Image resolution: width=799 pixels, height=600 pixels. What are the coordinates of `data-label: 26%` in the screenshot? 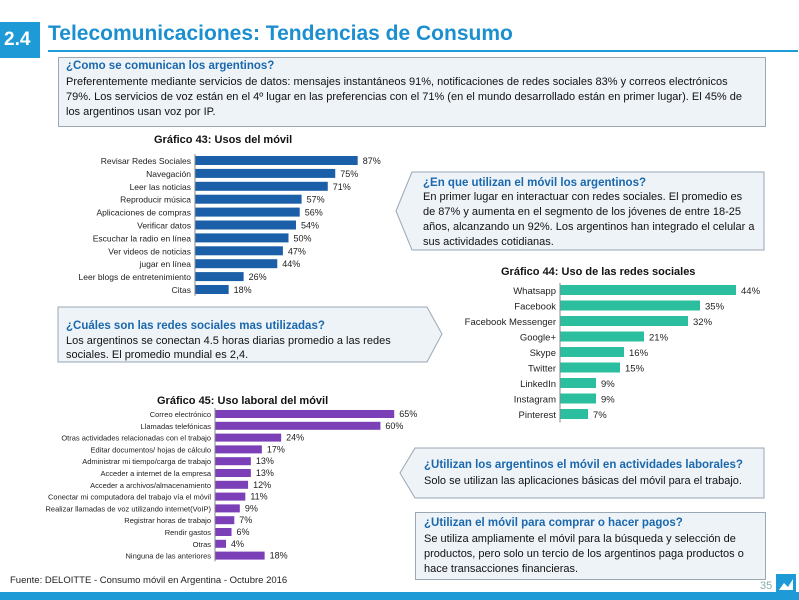 It's located at (258, 277).